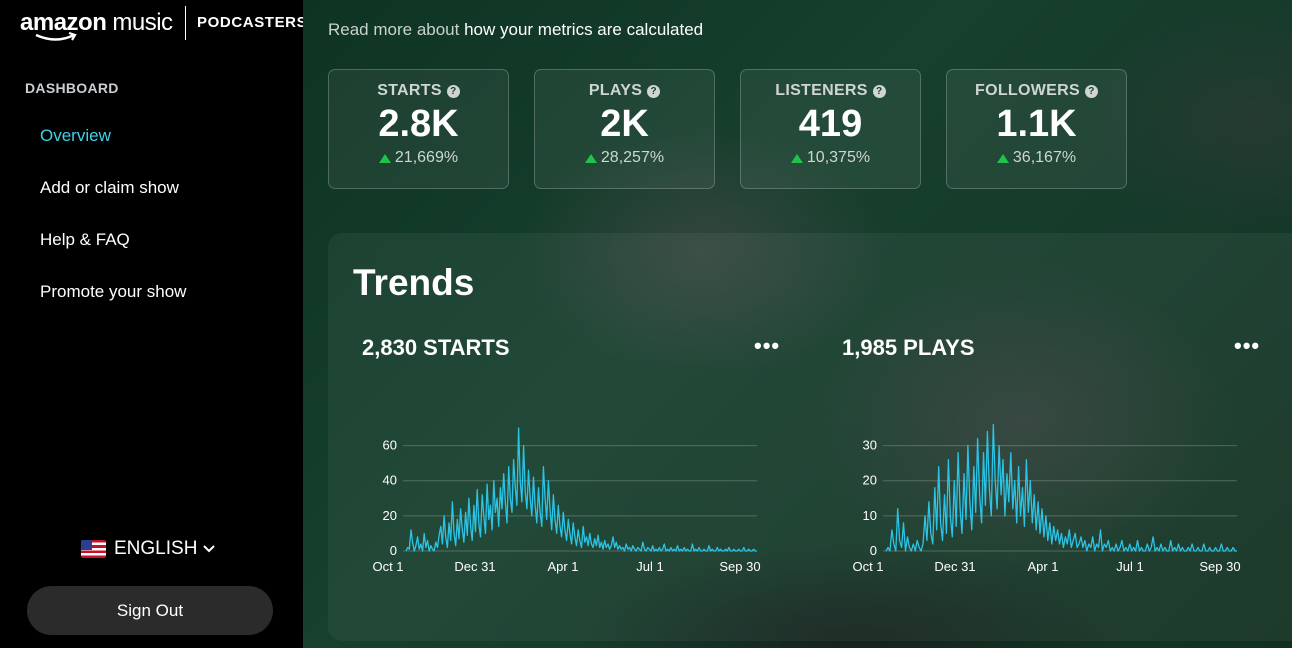 Image resolution: width=1292 pixels, height=648 pixels. What do you see at coordinates (185, 23) in the screenshot?
I see `logo-divider` at bounding box center [185, 23].